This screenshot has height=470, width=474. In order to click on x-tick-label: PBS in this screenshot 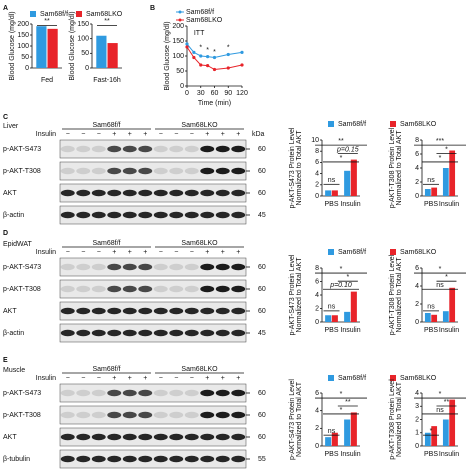, I will do `click(431, 454)`.